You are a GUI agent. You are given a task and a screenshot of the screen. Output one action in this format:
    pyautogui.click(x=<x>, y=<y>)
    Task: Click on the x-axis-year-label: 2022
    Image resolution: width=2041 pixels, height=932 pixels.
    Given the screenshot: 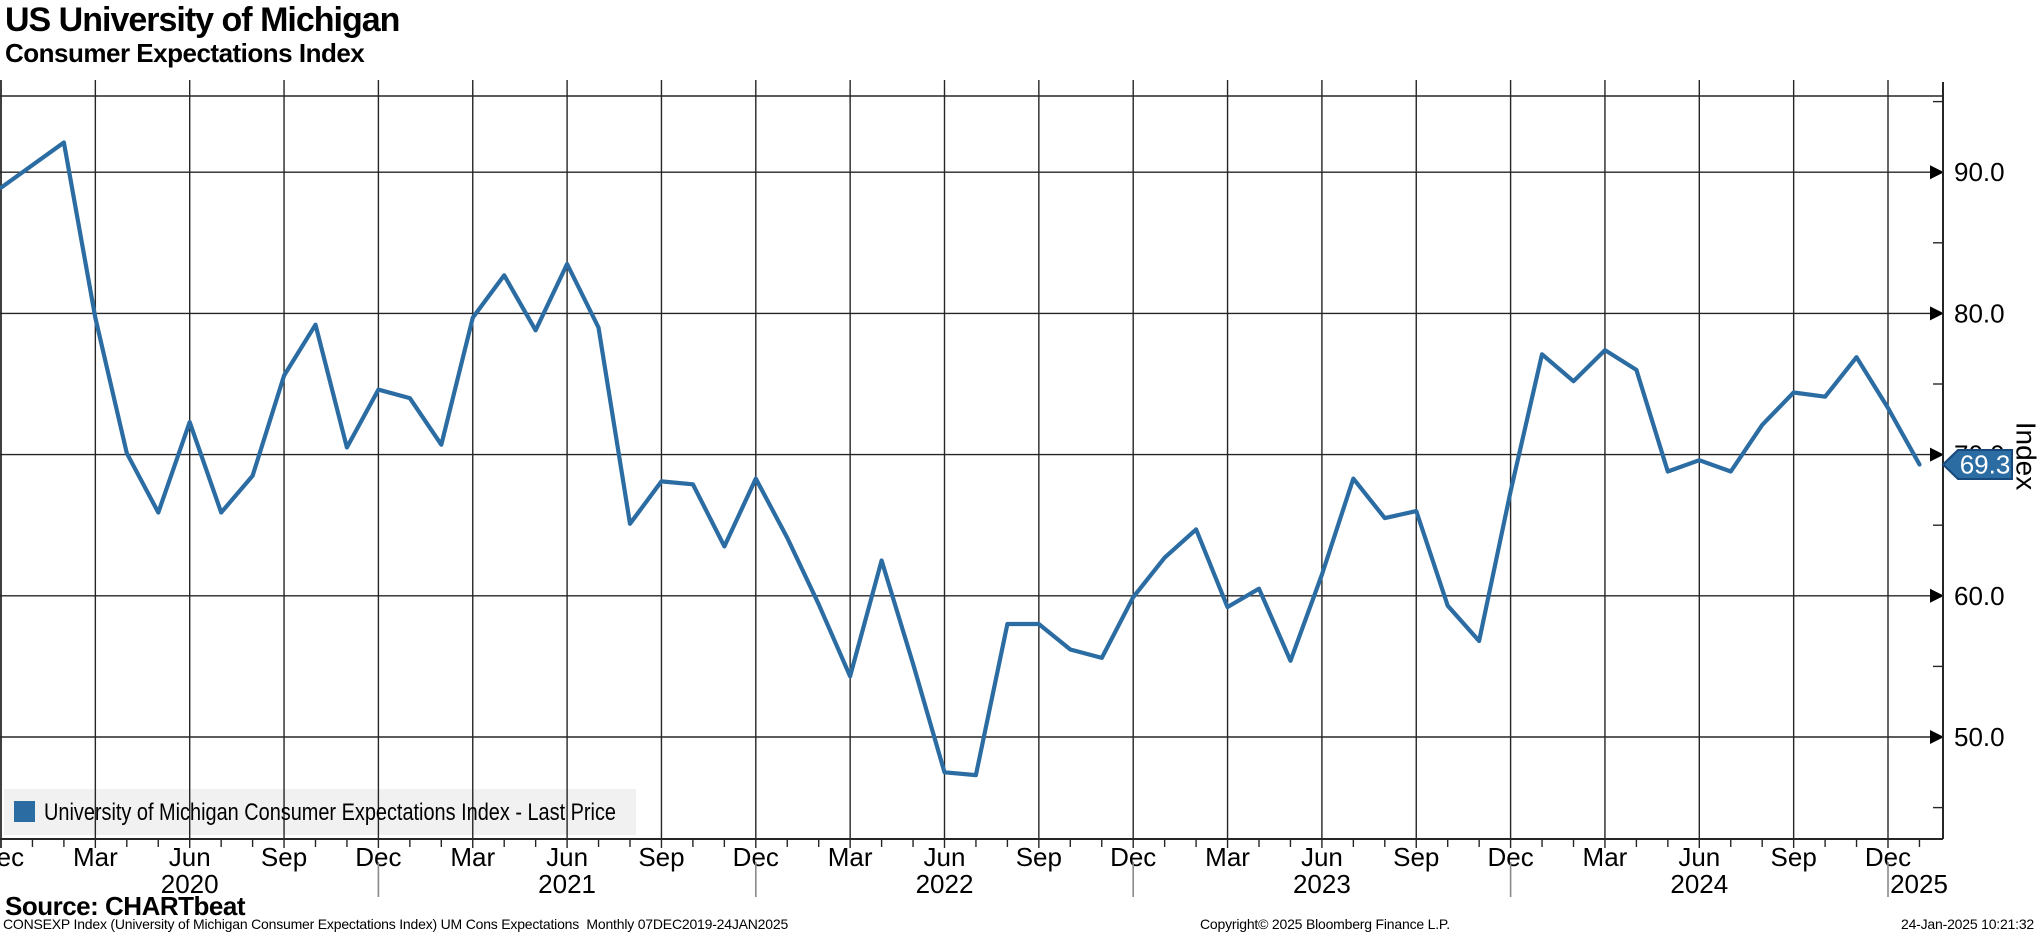 What is the action you would take?
    pyautogui.click(x=945, y=884)
    